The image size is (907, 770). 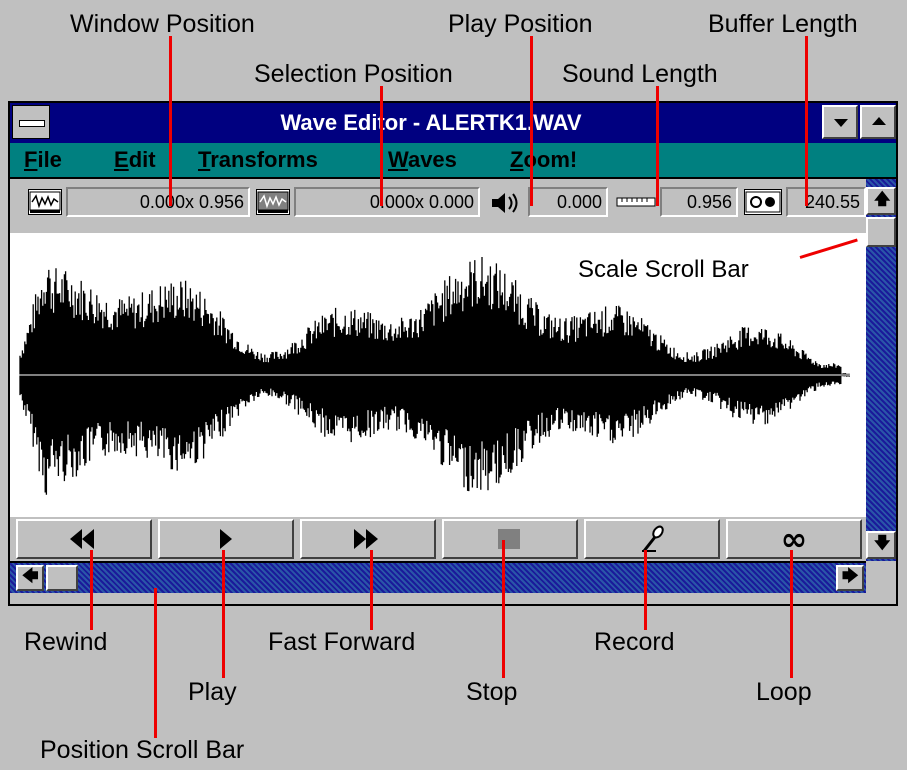 I want to click on callout-selection-position: Selection Position, so click(x=353, y=74).